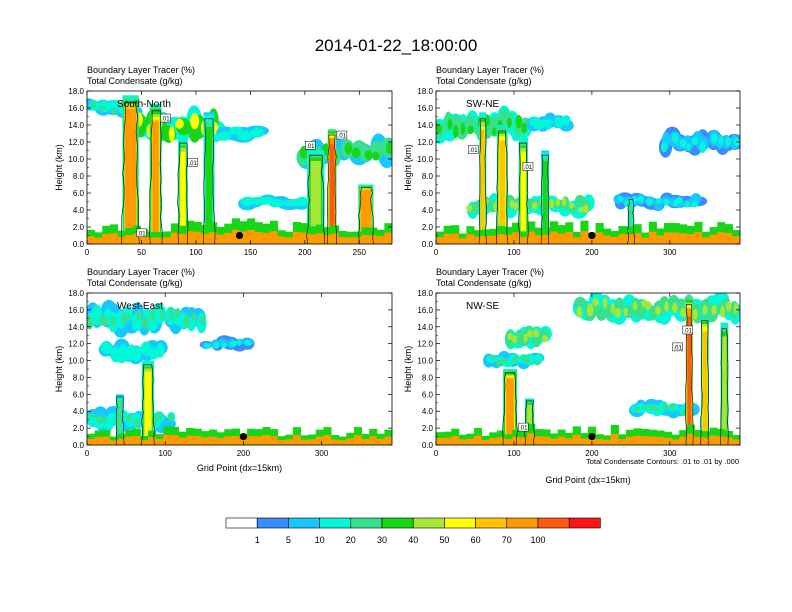 The image size is (792, 612). What do you see at coordinates (408, 369) in the screenshot?
I see `y-axis-title: Height (km)` at bounding box center [408, 369].